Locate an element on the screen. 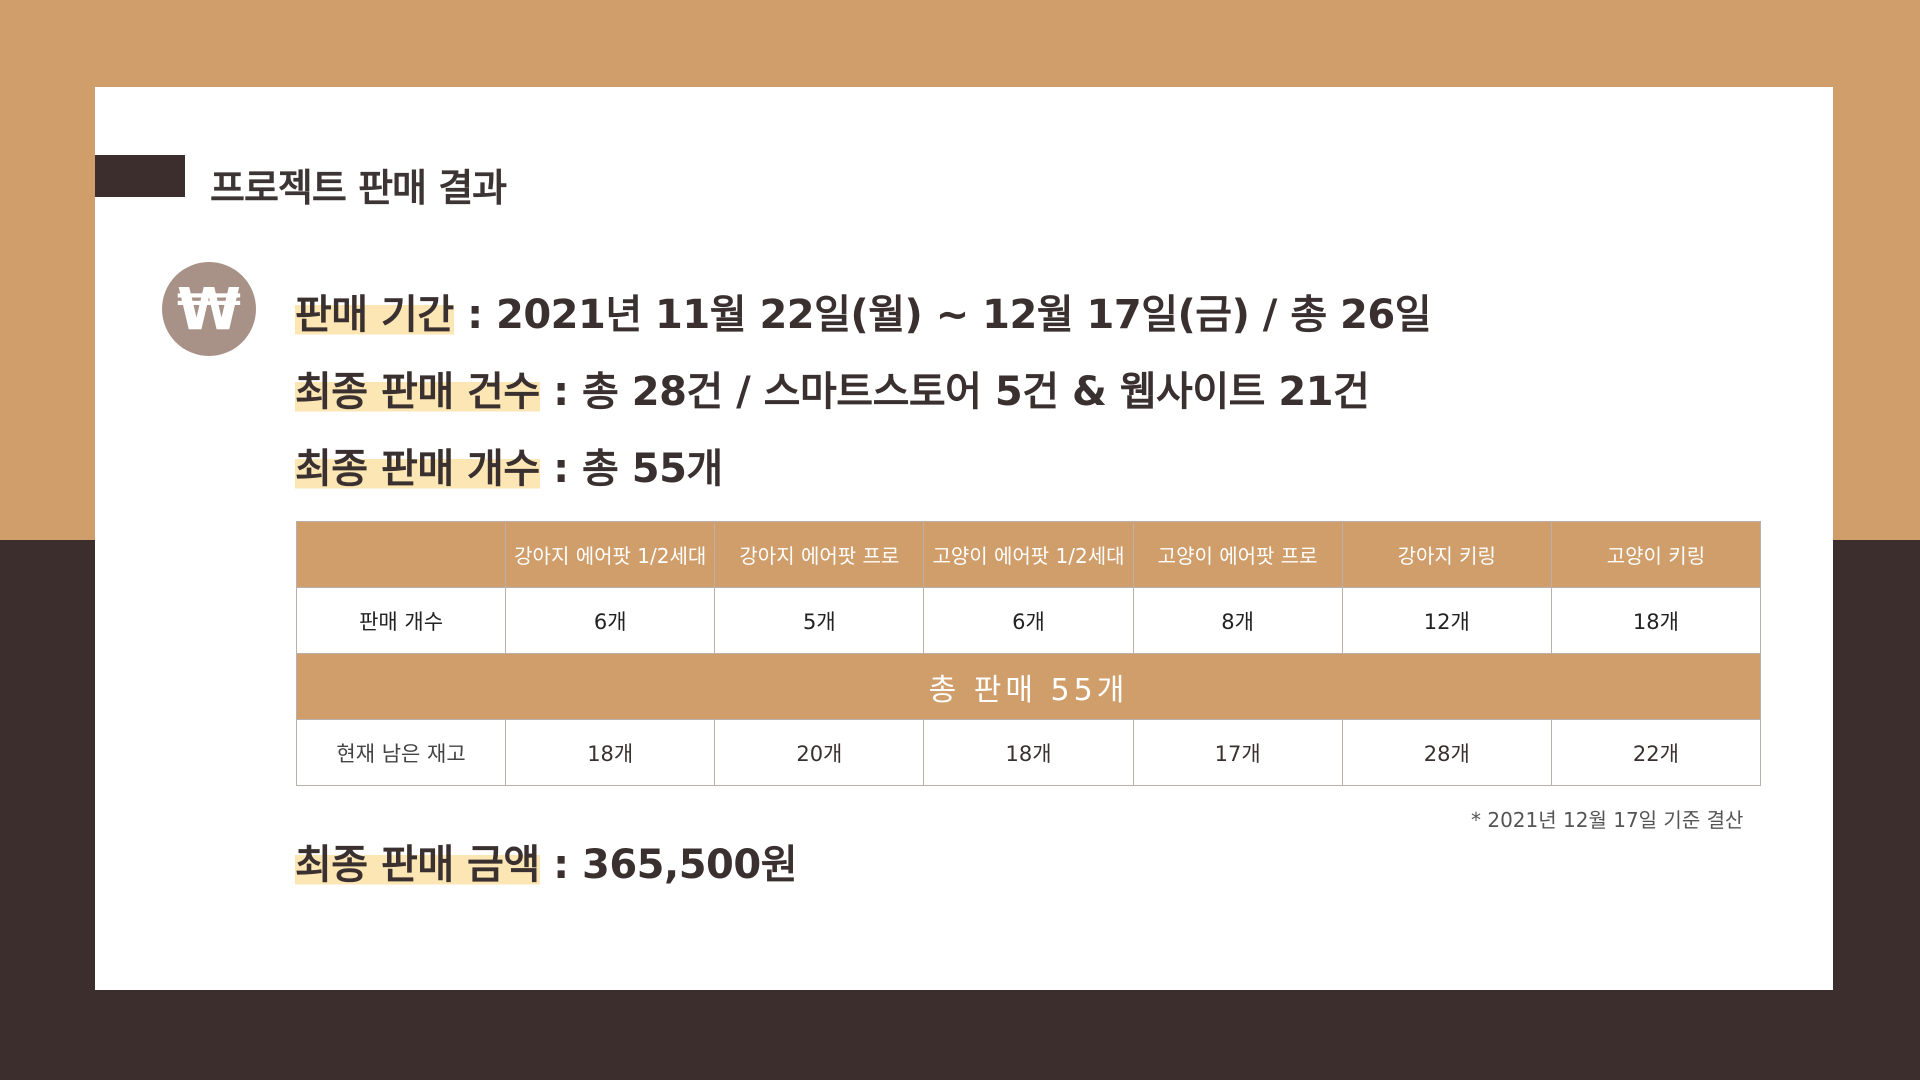 This screenshot has height=1080, width=1920. table-header-cell: 강아지 에어팟 프로 is located at coordinates (819, 554).